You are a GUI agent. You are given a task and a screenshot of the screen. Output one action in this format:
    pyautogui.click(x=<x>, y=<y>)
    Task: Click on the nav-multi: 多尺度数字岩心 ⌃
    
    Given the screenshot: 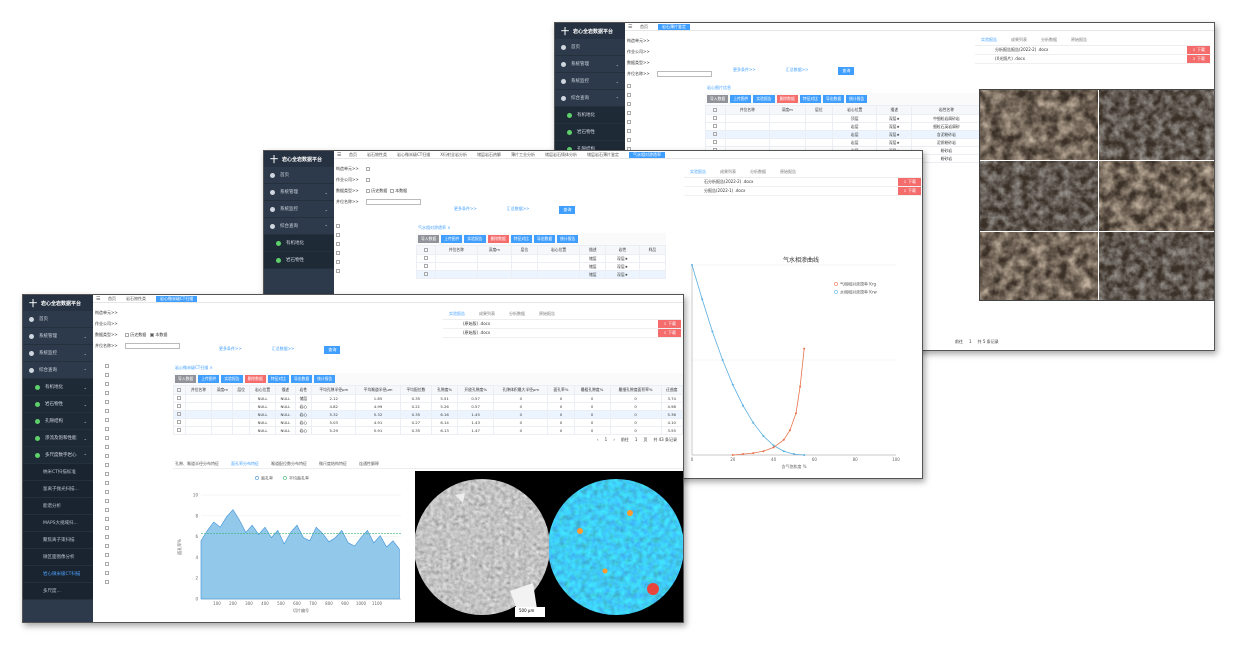 What is the action you would take?
    pyautogui.click(x=58, y=455)
    